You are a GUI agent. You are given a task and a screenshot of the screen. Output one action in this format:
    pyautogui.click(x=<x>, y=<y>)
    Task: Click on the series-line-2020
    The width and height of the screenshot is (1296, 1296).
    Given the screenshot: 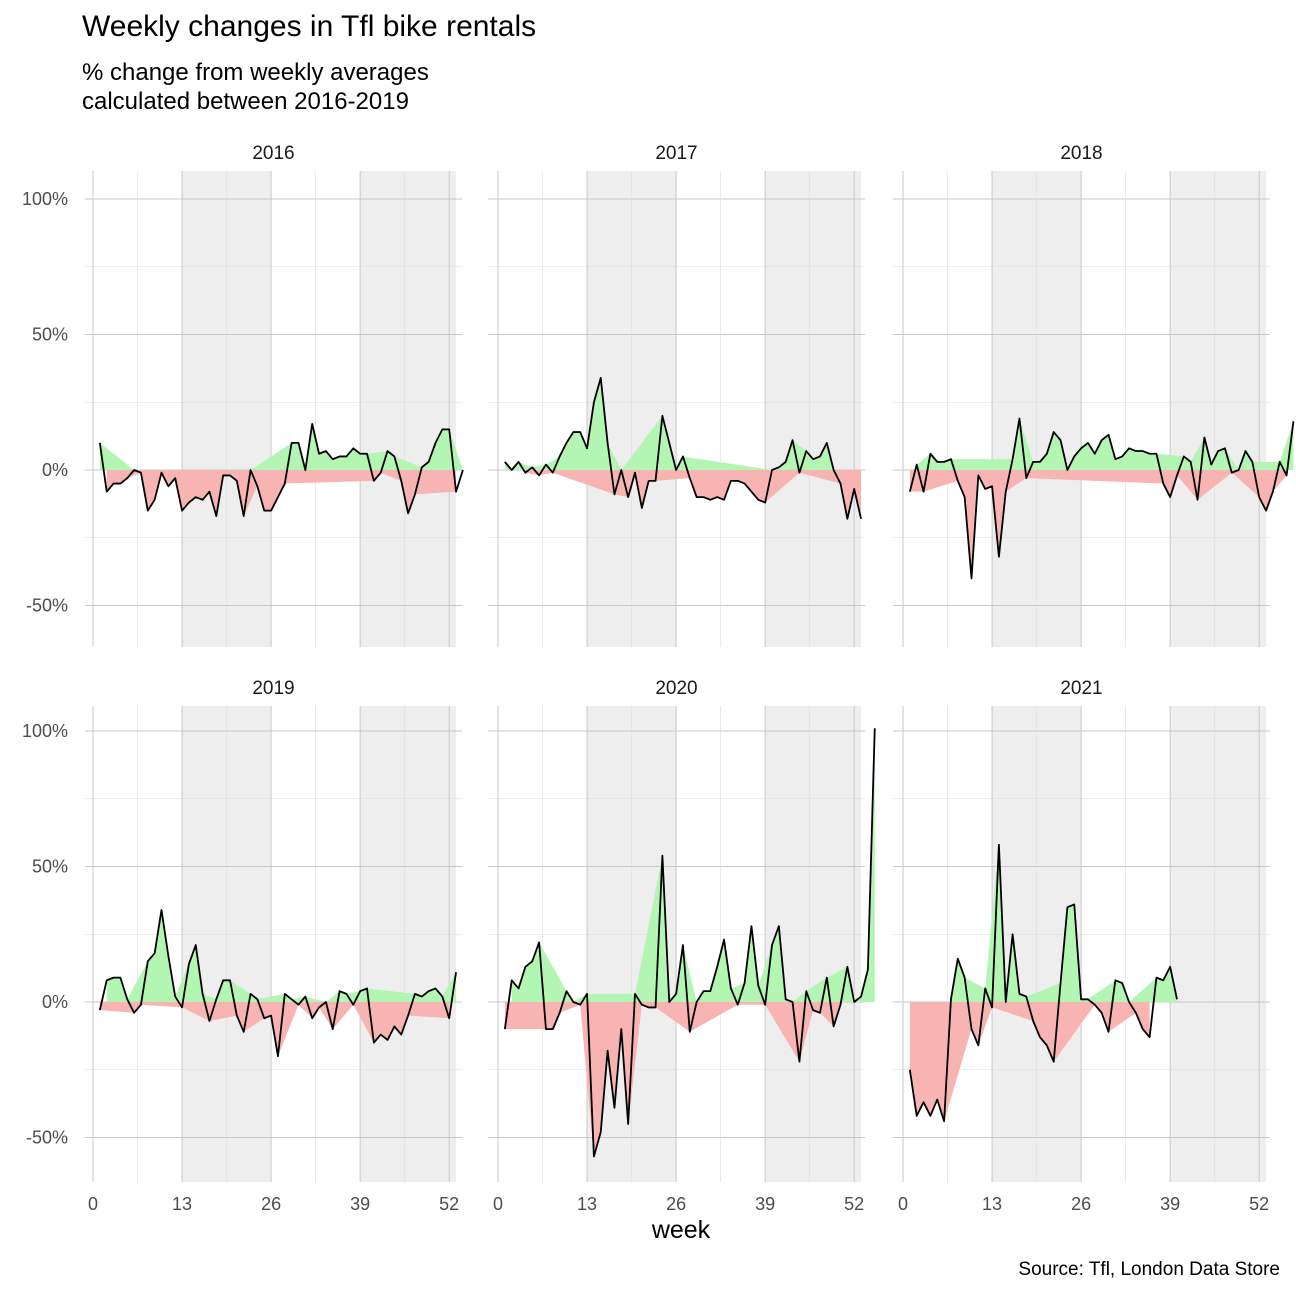 What is the action you would take?
    pyautogui.click(x=689, y=943)
    